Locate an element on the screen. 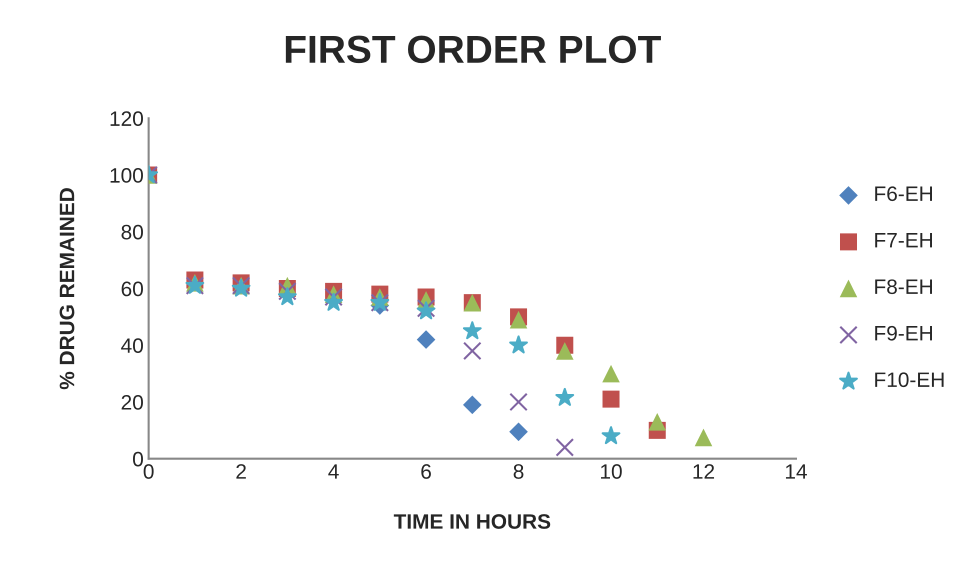  x-tick-label: 6 is located at coordinates (426, 471).